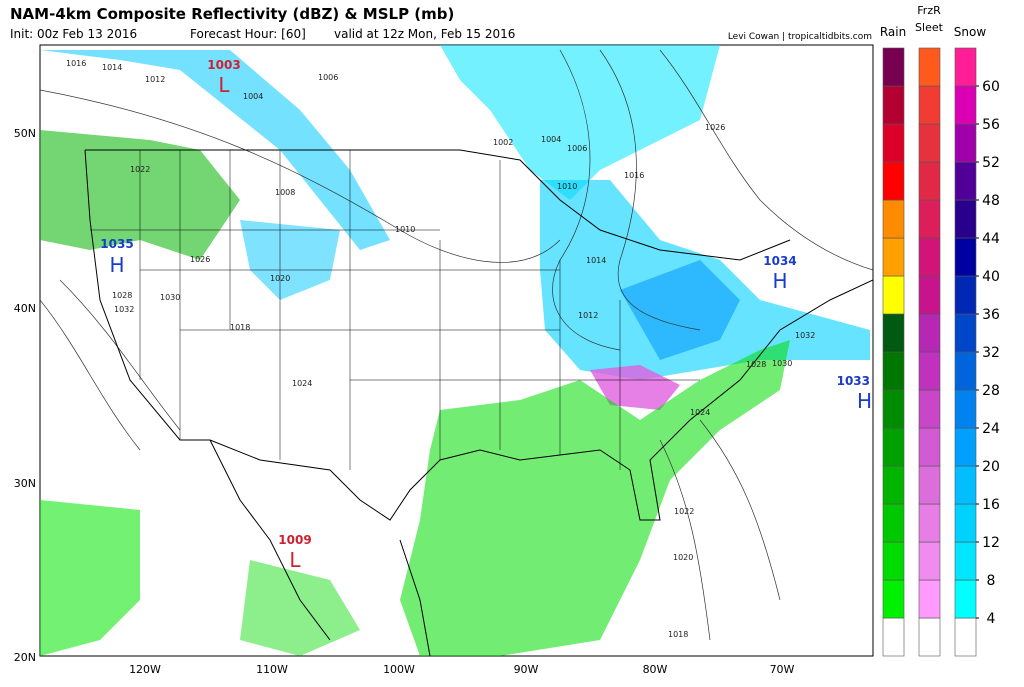 The image size is (1024, 687). Describe the element at coordinates (655, 669) in the screenshot. I see `lon-label: 80W` at that location.